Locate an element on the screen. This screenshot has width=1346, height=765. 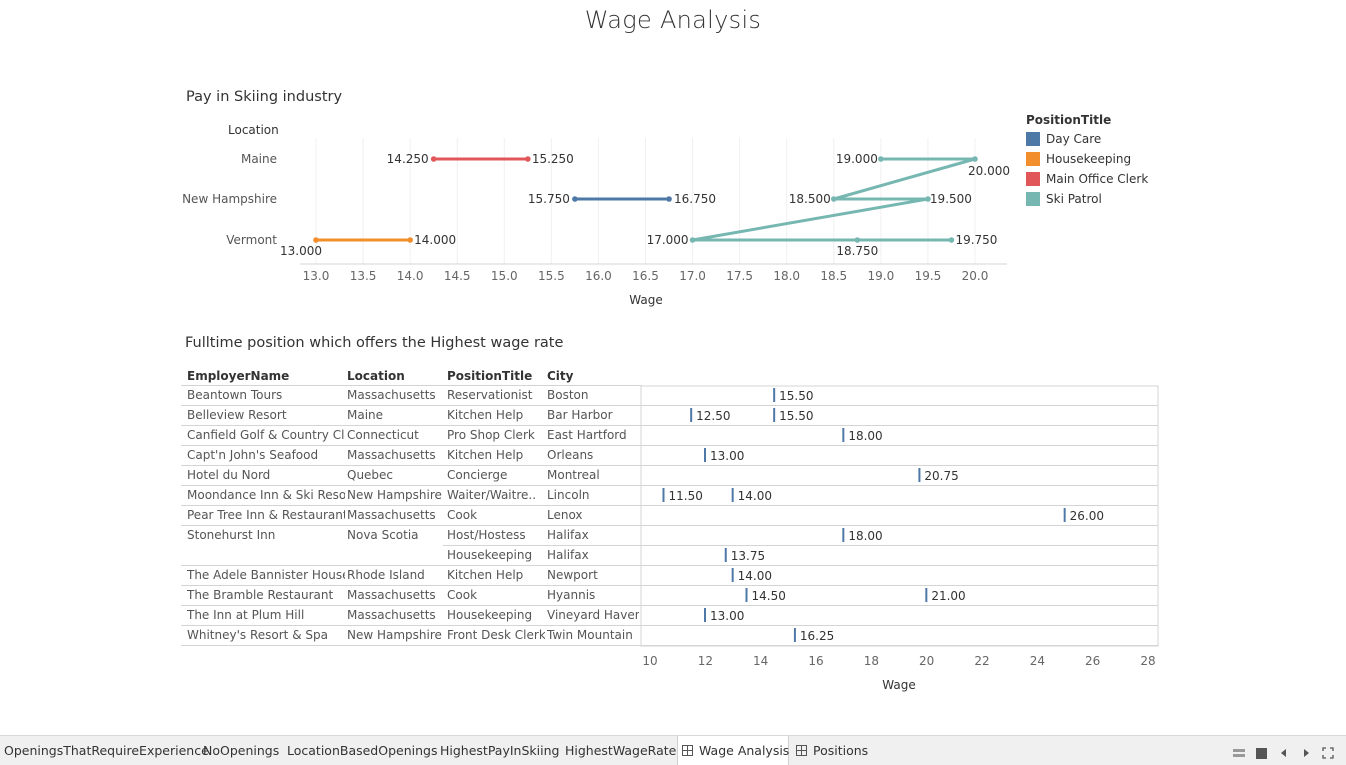
data-label: 18.750 is located at coordinates (857, 251).